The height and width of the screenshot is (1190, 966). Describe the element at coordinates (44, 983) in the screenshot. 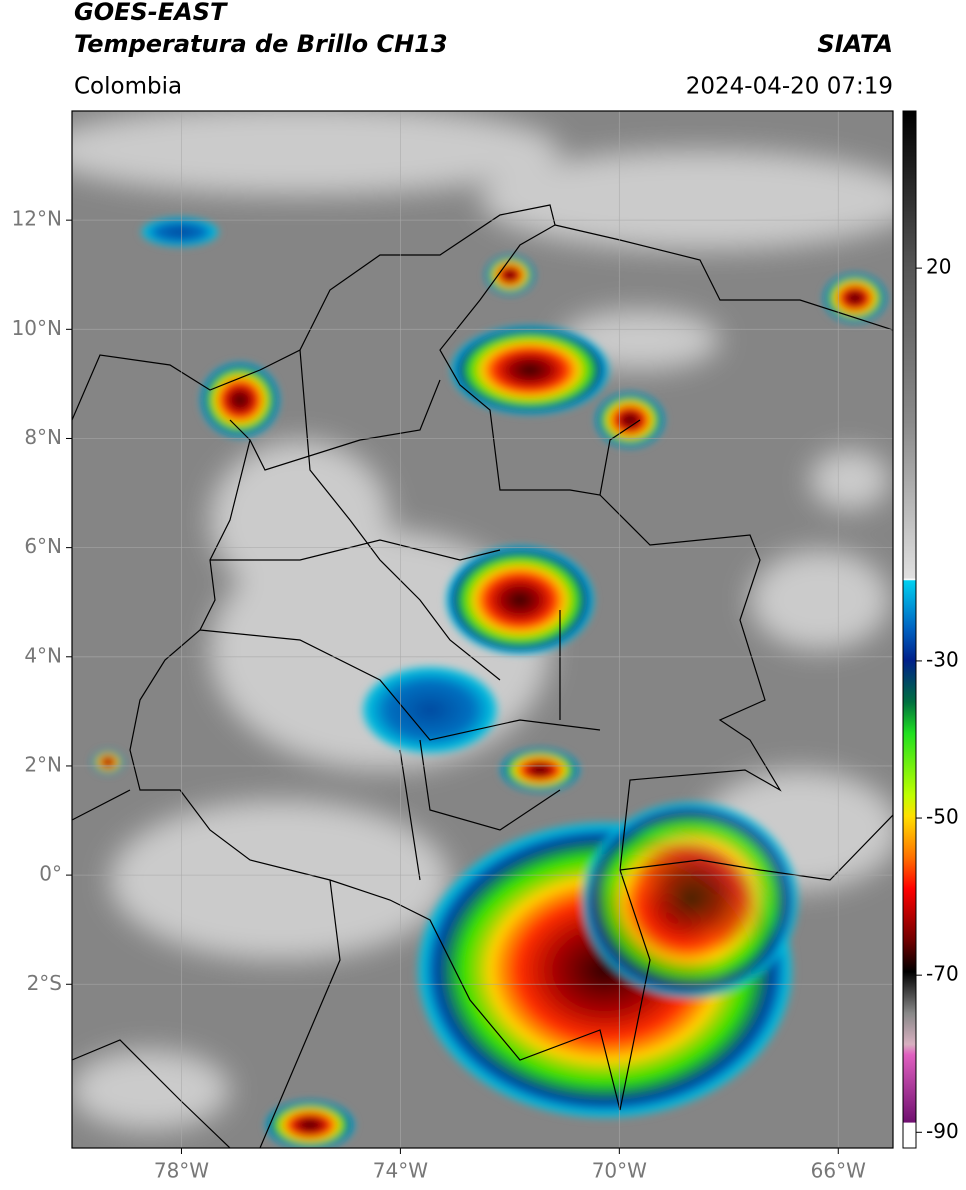

I see `y-tick-label: 2°S` at that location.